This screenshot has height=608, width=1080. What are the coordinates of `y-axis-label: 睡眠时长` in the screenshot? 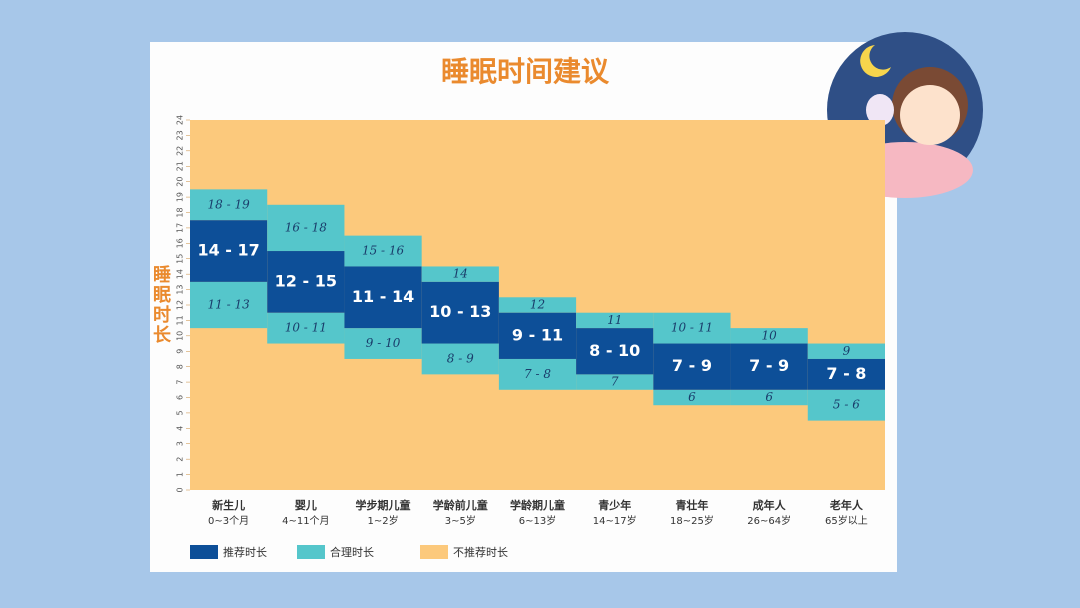 It's located at (160, 305).